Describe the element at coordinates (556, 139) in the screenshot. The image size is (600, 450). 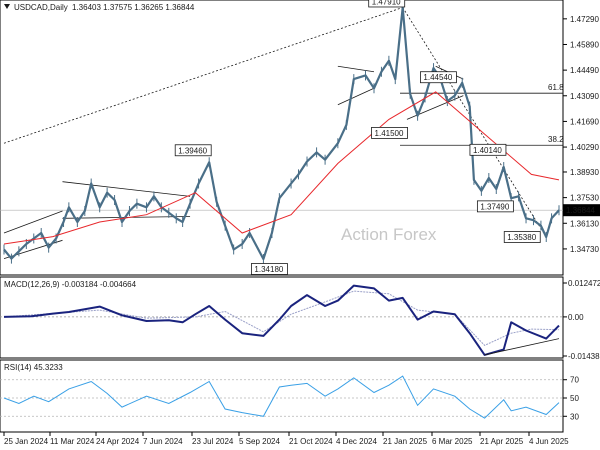
I see `fib-level-label: 38.2` at that location.